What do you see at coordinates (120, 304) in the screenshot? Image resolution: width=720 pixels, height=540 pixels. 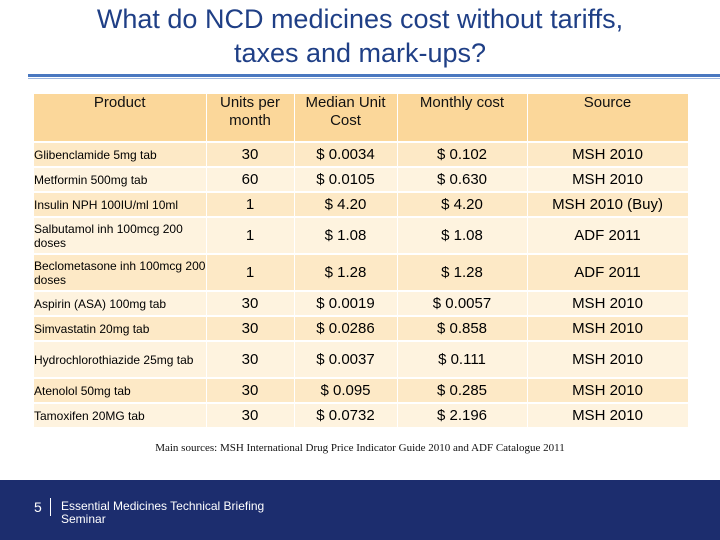 I see `cell-product: Aspirin (ASA) 100mg tab` at bounding box center [120, 304].